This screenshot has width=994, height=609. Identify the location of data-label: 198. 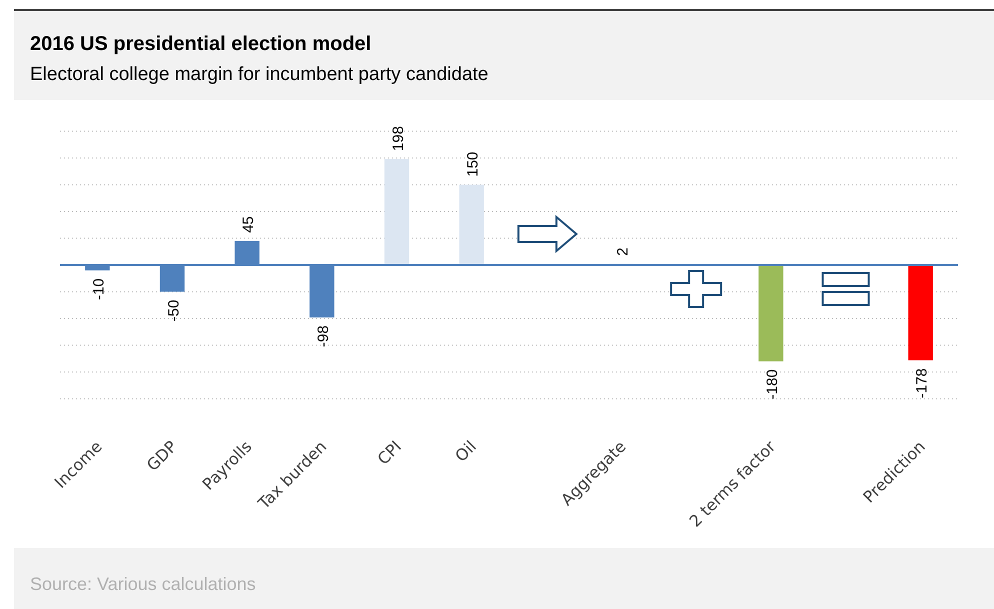
(398, 139).